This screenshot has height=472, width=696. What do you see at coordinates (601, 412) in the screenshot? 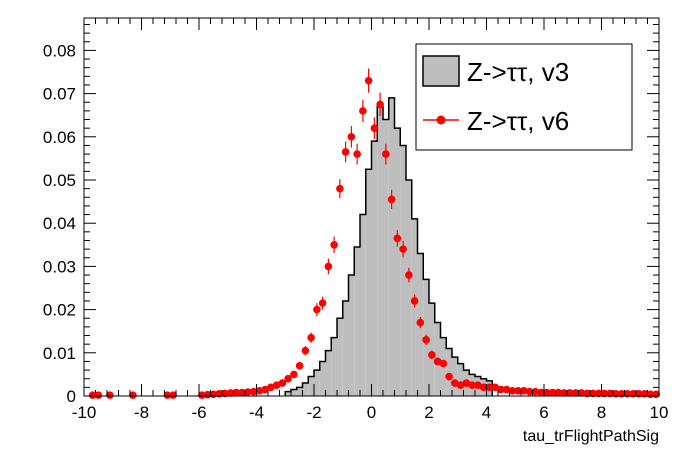
I see `x-tick-label: 8` at bounding box center [601, 412].